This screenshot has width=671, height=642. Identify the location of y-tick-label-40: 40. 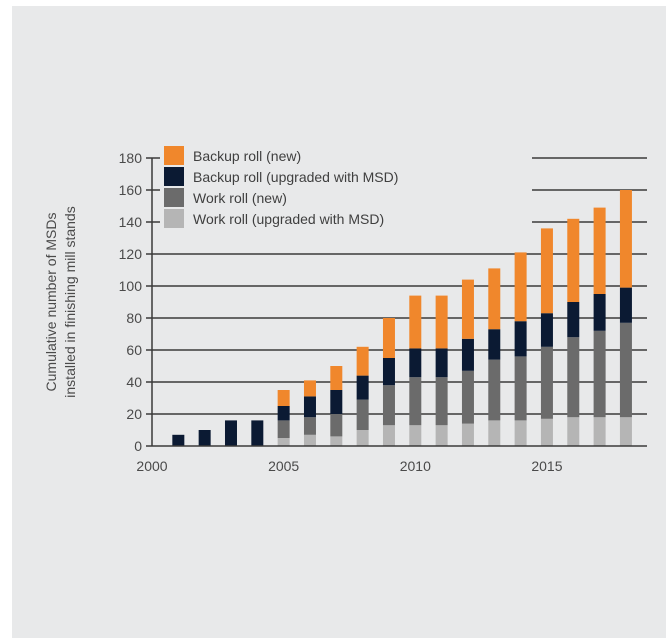
(134, 382).